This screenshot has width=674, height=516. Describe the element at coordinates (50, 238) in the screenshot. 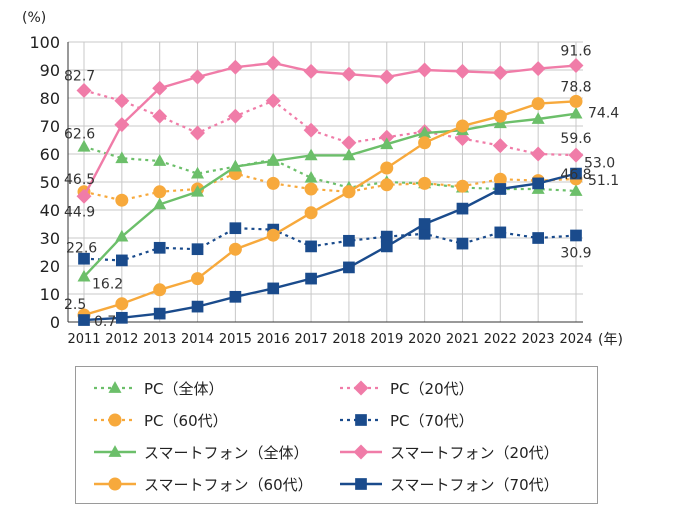

I see `y-tick-label: 30` at that location.